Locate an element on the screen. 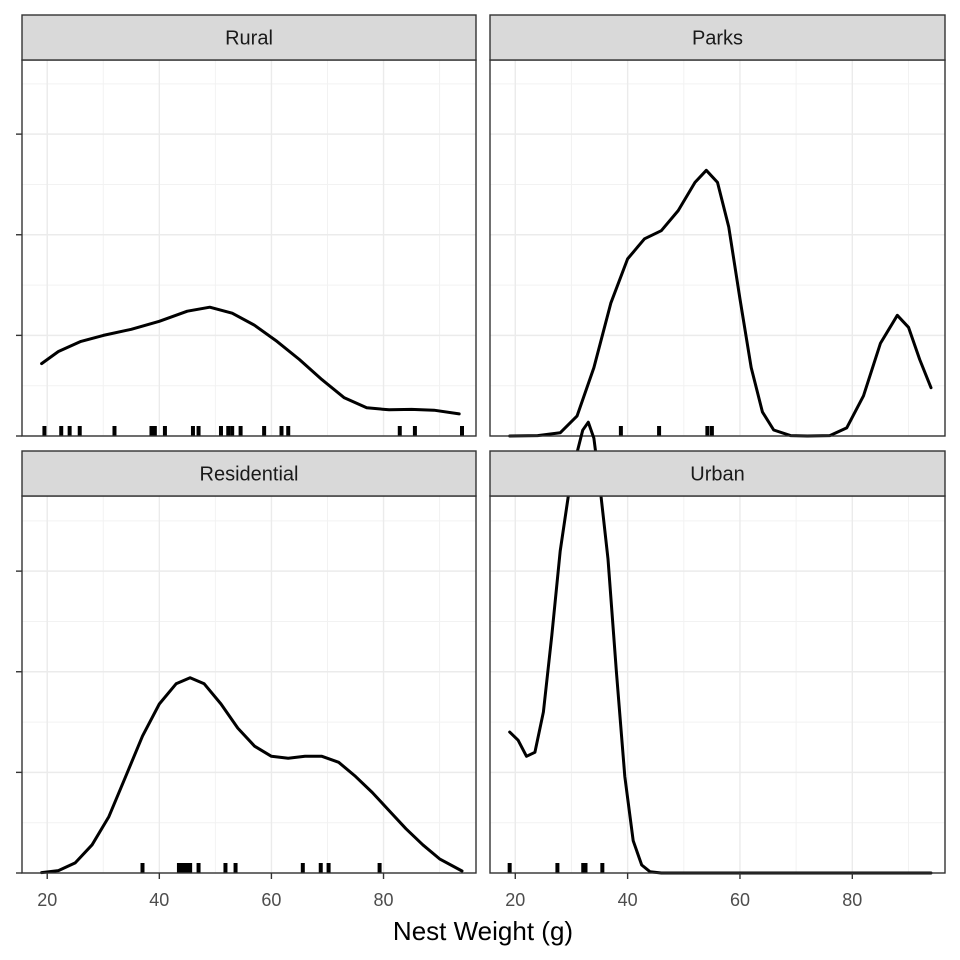 This screenshot has width=960, height=960. strip-parks is located at coordinates (717, 37).